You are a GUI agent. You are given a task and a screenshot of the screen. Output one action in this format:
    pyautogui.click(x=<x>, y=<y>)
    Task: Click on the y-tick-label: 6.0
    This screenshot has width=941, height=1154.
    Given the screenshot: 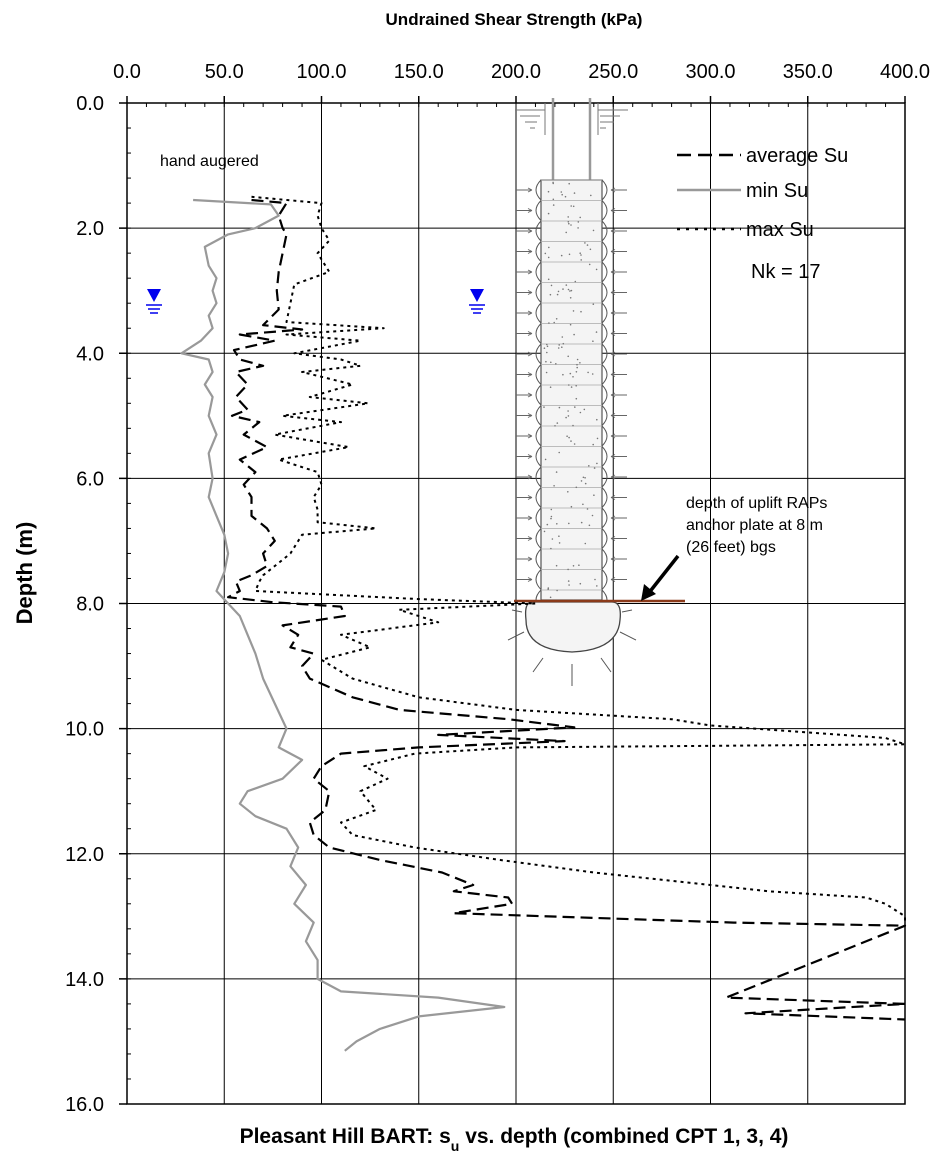 What is the action you would take?
    pyautogui.click(x=90, y=479)
    